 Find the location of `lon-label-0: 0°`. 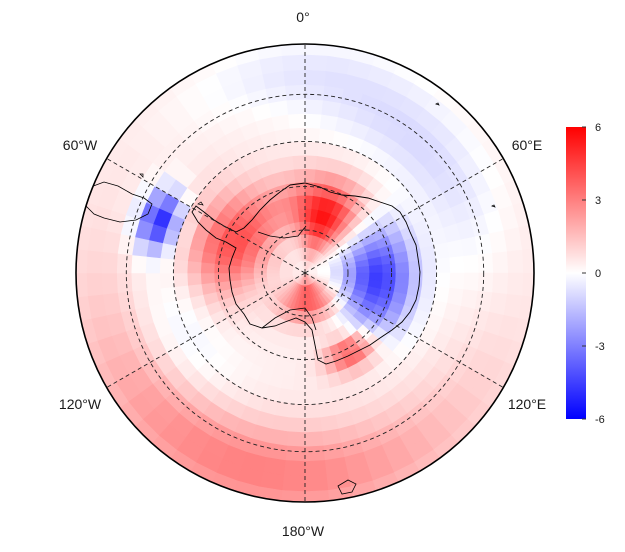

lon-label-0: 0° is located at coordinates (302, 17).